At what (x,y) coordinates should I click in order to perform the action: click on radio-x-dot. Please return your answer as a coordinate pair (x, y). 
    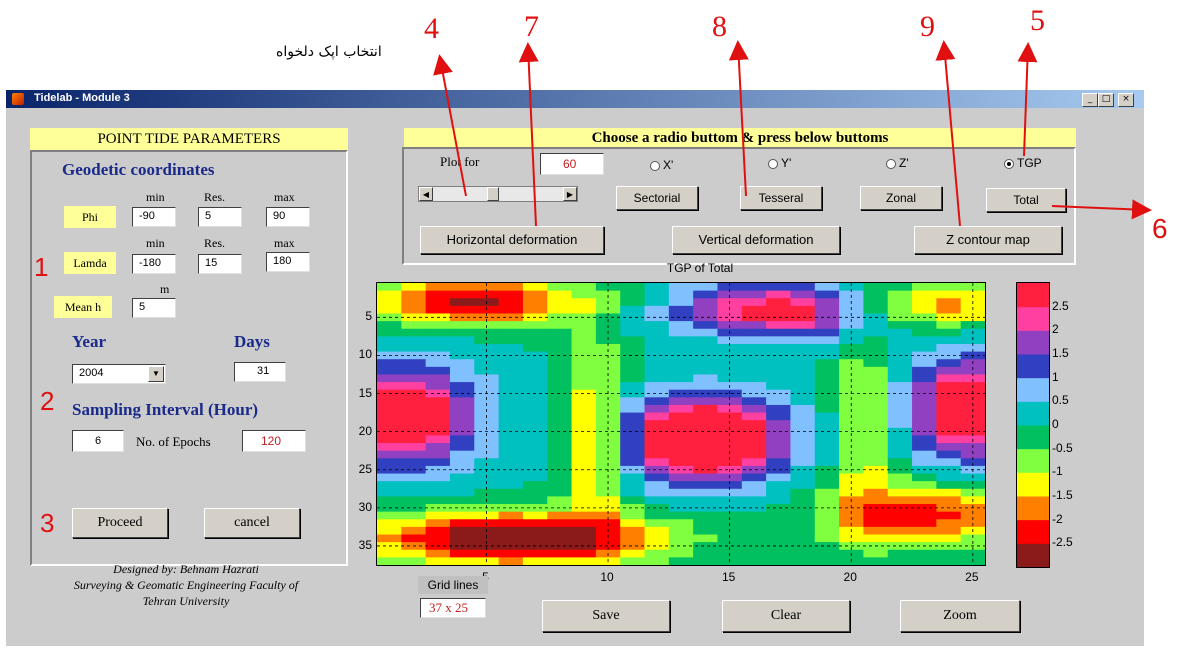
    Looking at the image, I should click on (655, 165).